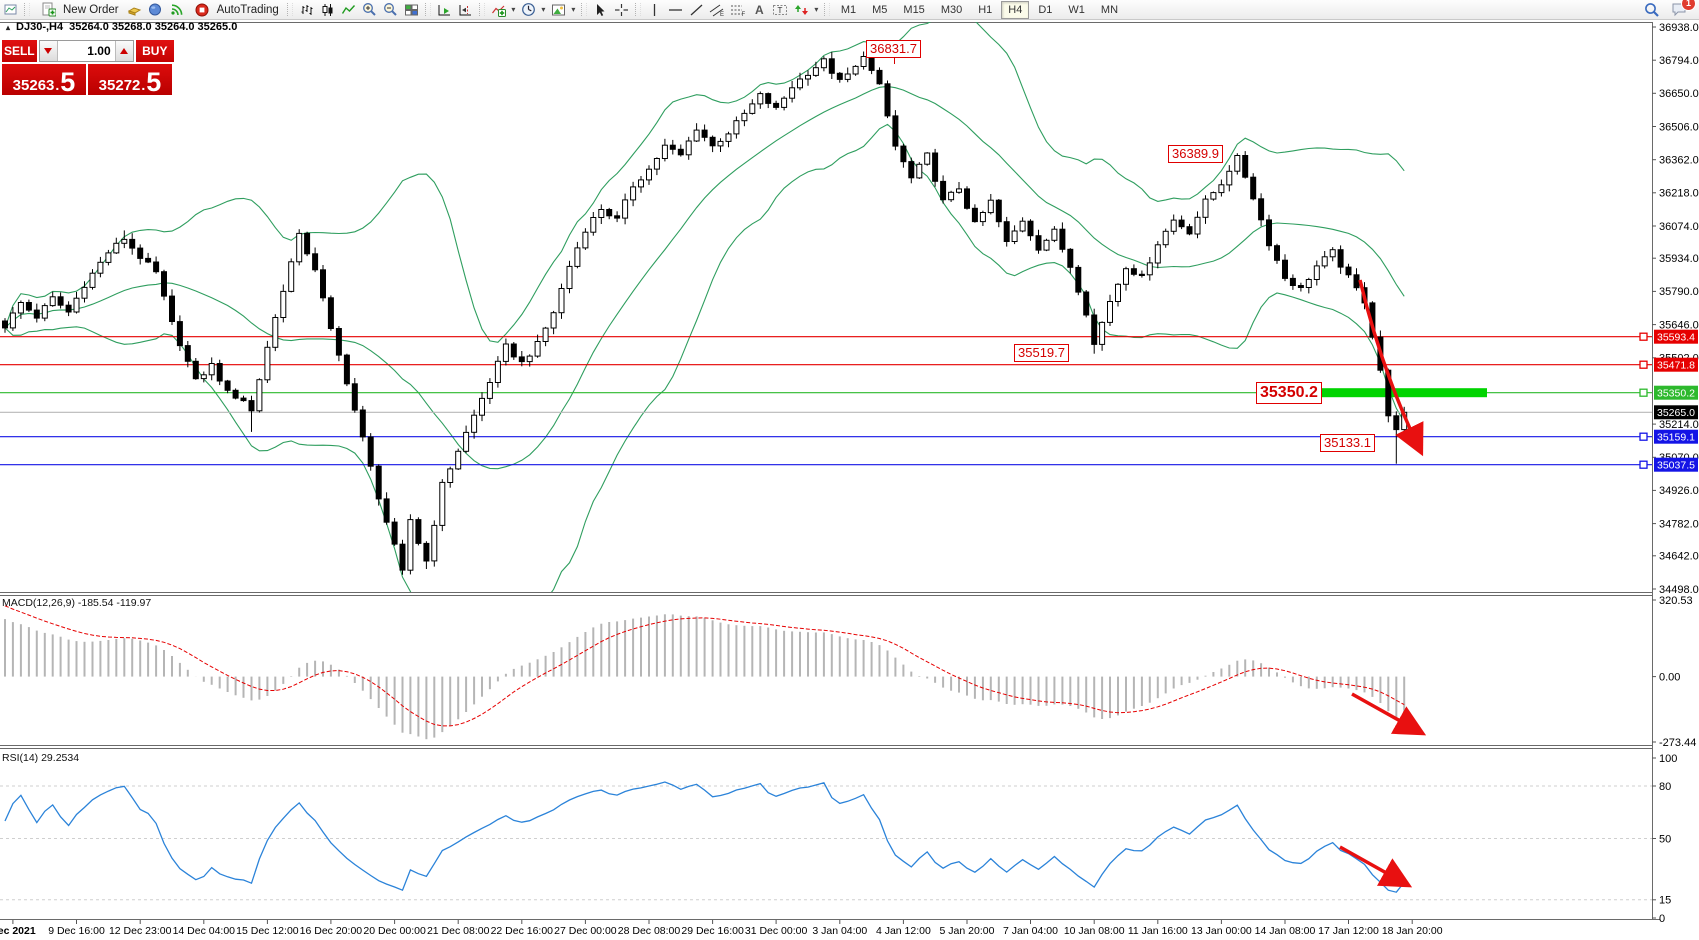 This screenshot has width=1699, height=940. What do you see at coordinates (176, 9) in the screenshot?
I see `signals-icon` at bounding box center [176, 9].